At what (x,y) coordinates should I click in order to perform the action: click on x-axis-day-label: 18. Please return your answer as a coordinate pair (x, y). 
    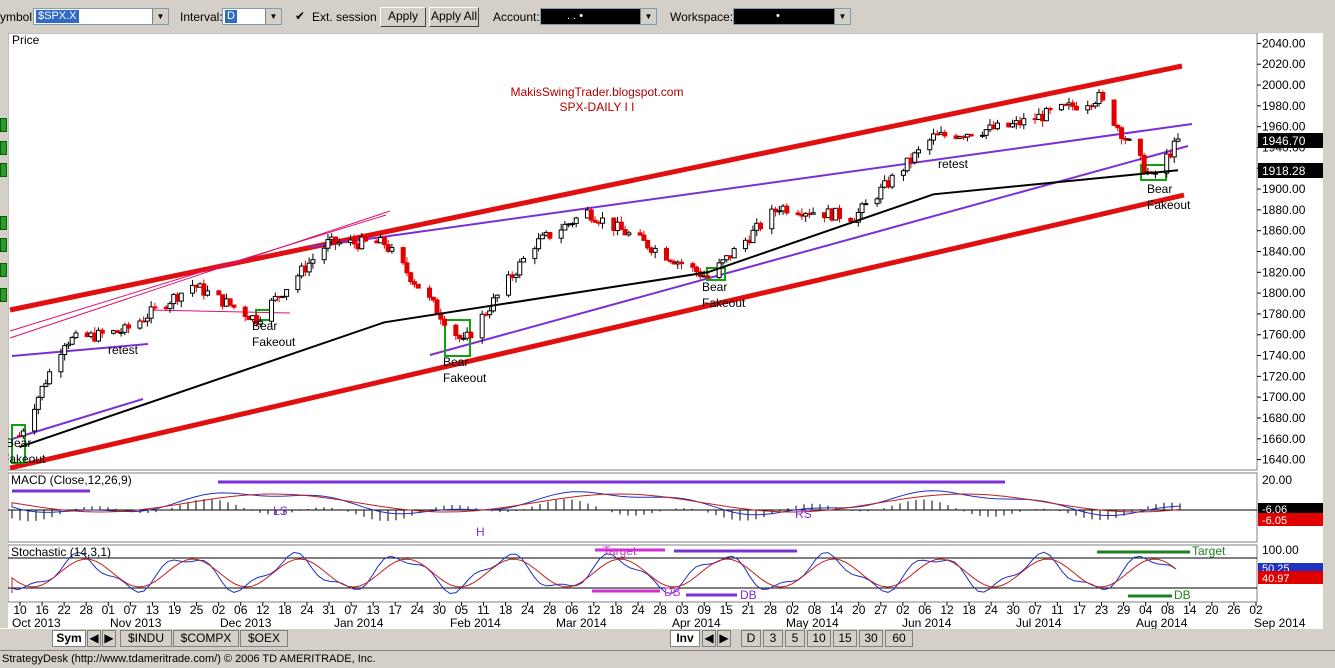
    Looking at the image, I should click on (616, 610).